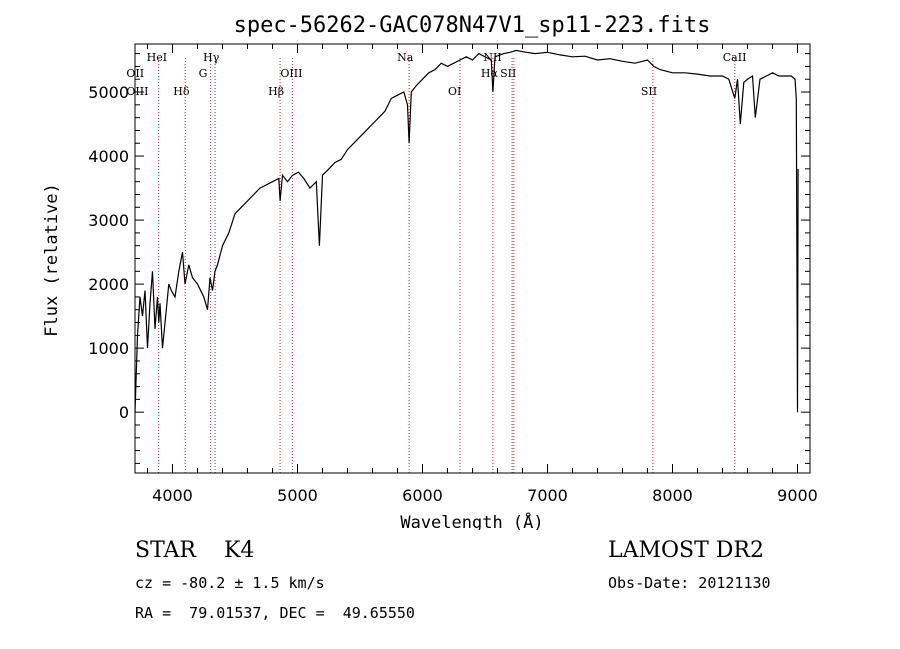  I want to click on line-marker-label: Na, so click(405, 57).